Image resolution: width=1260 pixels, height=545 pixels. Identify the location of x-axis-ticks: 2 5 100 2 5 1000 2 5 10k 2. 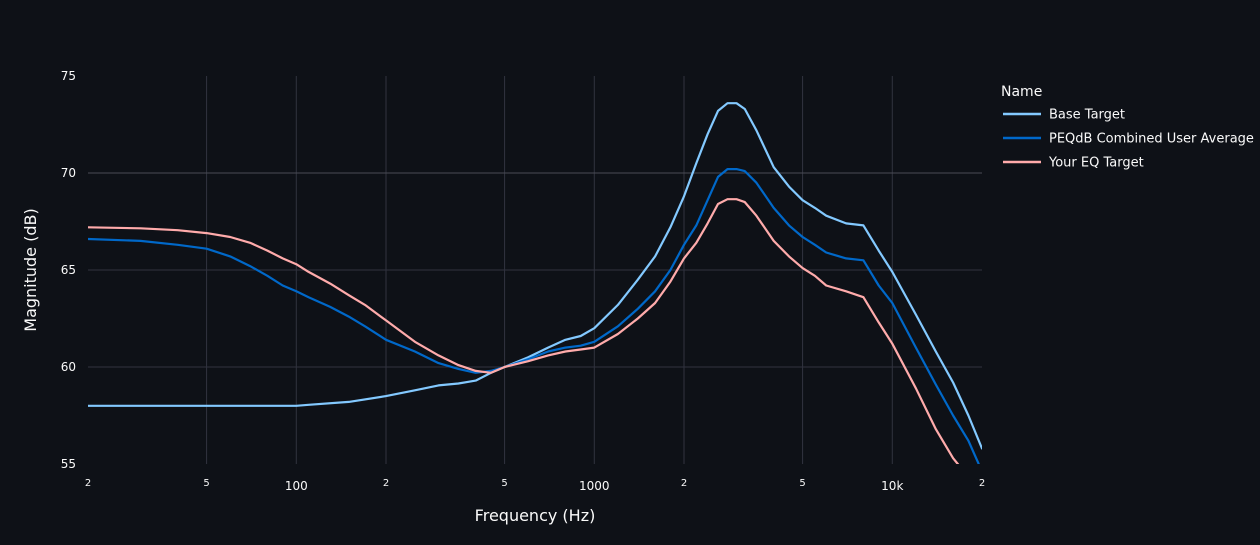
(535, 485).